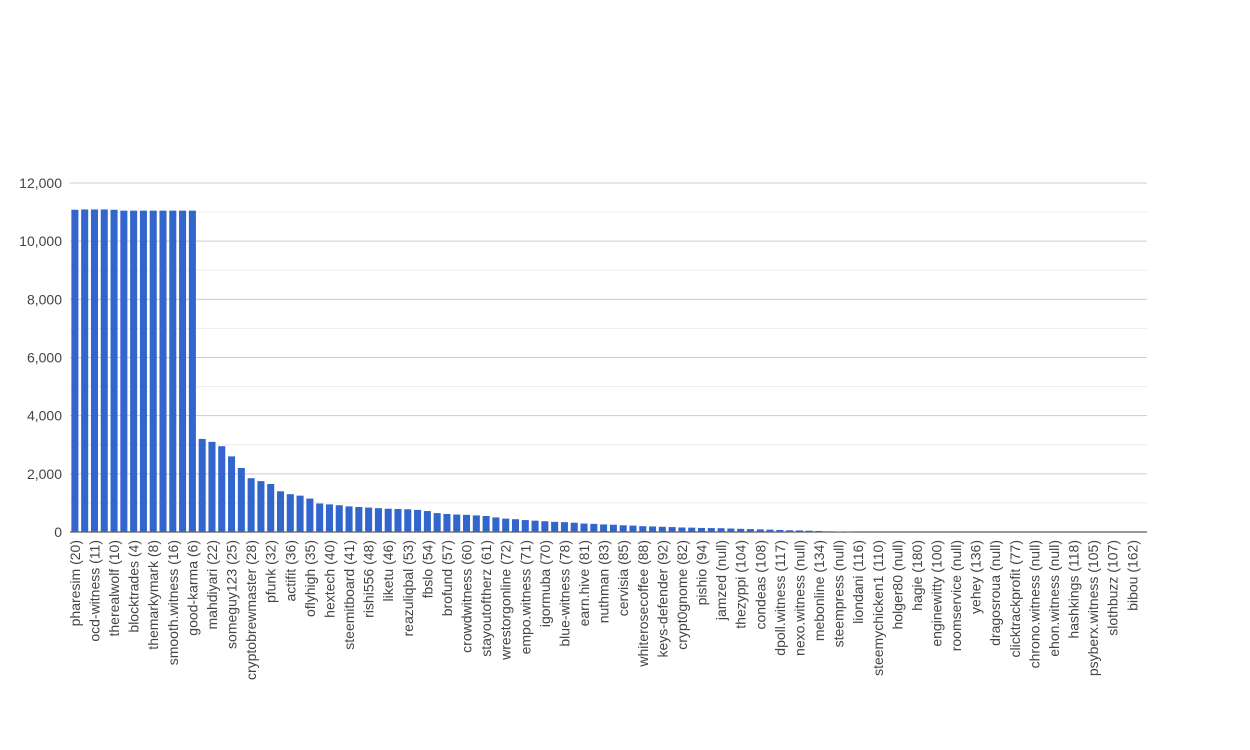 This screenshot has width=1250, height=750. What do you see at coordinates (506, 600) in the screenshot?
I see `x-tick-label: wrestorgonline (72)` at bounding box center [506, 600].